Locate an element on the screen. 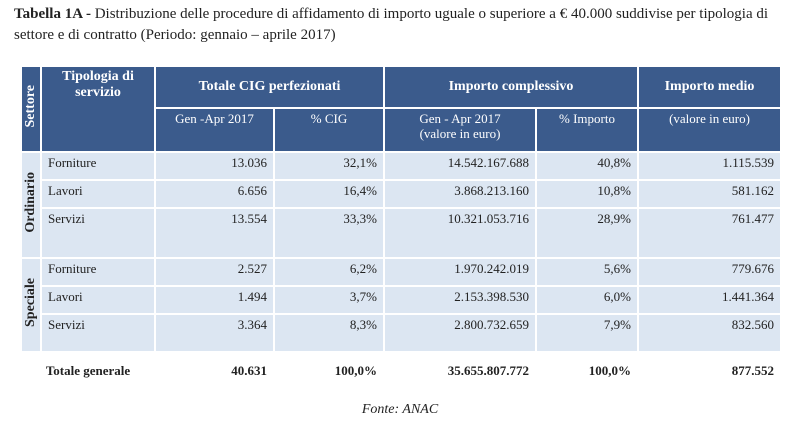  cell: 13.036 is located at coordinates (214, 166).